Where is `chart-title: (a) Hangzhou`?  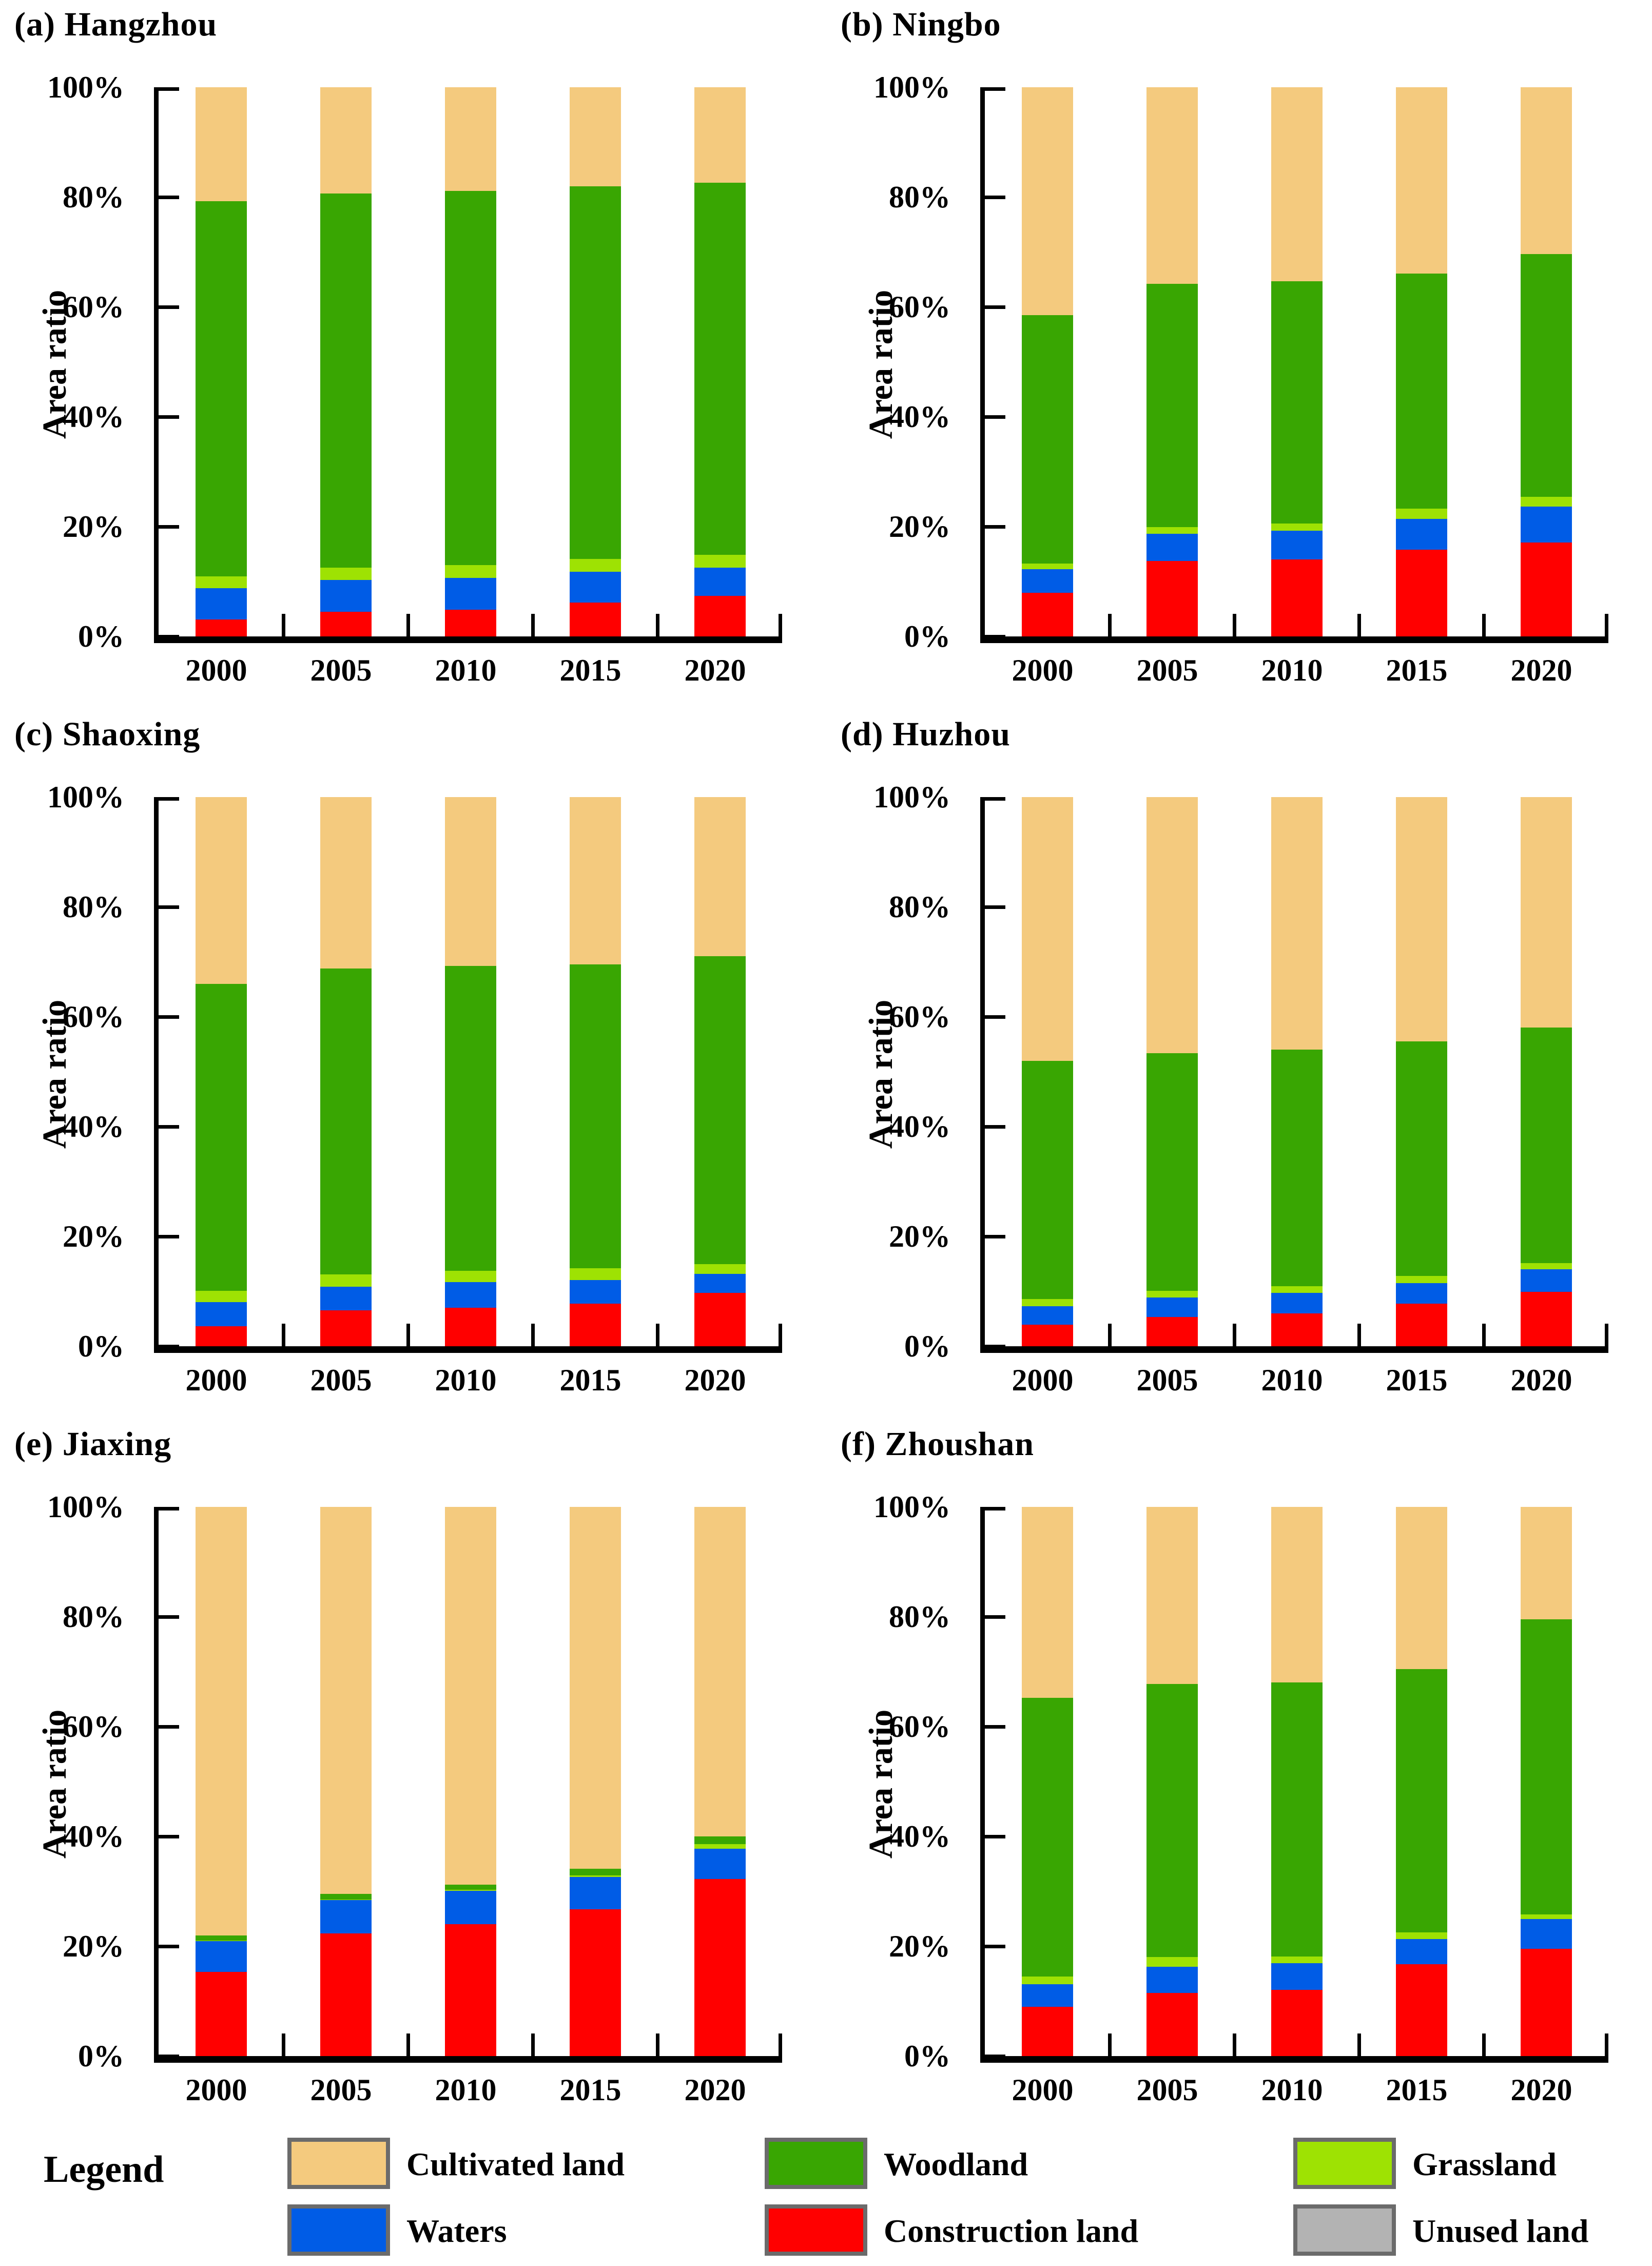
chart-title: (a) Hangzhou is located at coordinates (116, 25).